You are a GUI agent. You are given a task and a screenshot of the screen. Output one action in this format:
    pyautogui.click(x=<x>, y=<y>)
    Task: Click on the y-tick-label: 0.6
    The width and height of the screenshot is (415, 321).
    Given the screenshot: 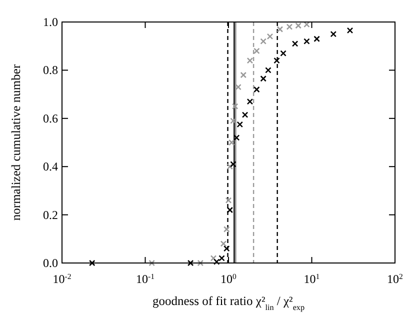 What is the action you would take?
    pyautogui.click(x=50, y=118)
    